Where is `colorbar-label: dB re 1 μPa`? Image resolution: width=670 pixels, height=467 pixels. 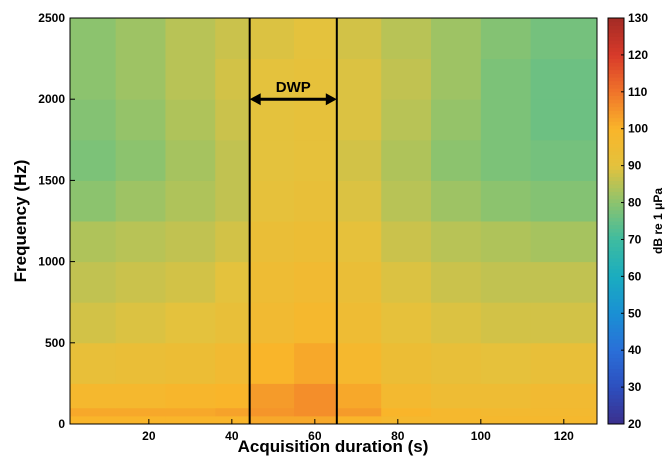
colorbar-label: dB re 1 μPa is located at coordinates (658, 221).